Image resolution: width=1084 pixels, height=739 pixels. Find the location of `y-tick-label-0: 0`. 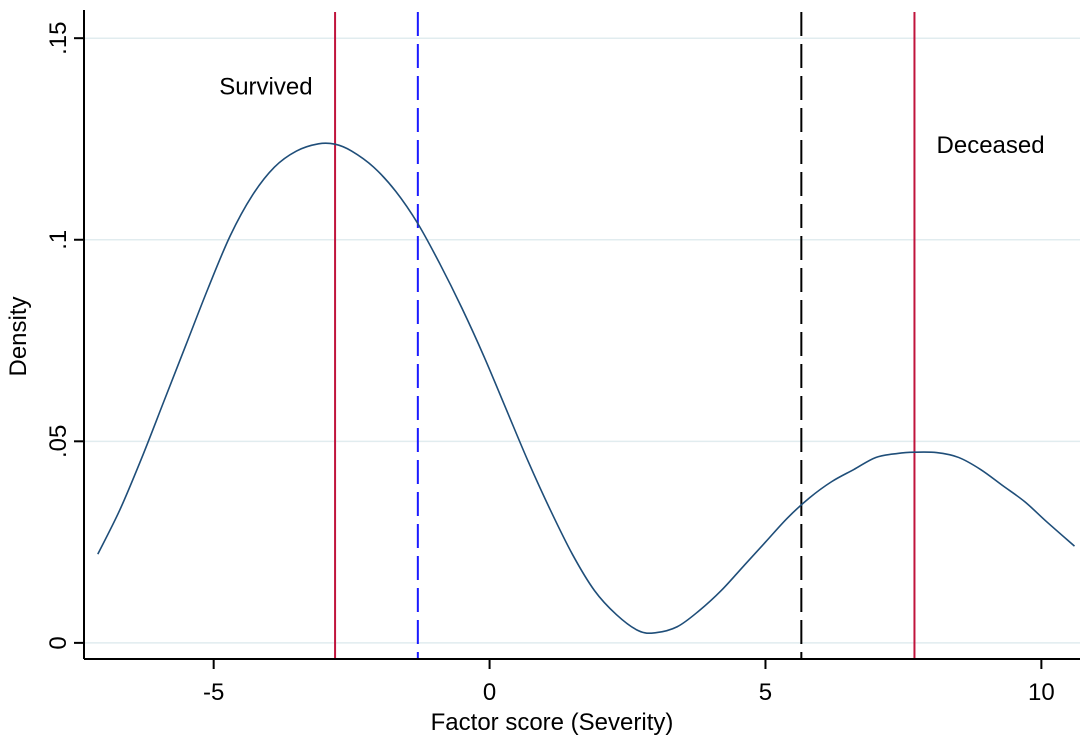

y-tick-label-0: 0 is located at coordinates (58, 642).